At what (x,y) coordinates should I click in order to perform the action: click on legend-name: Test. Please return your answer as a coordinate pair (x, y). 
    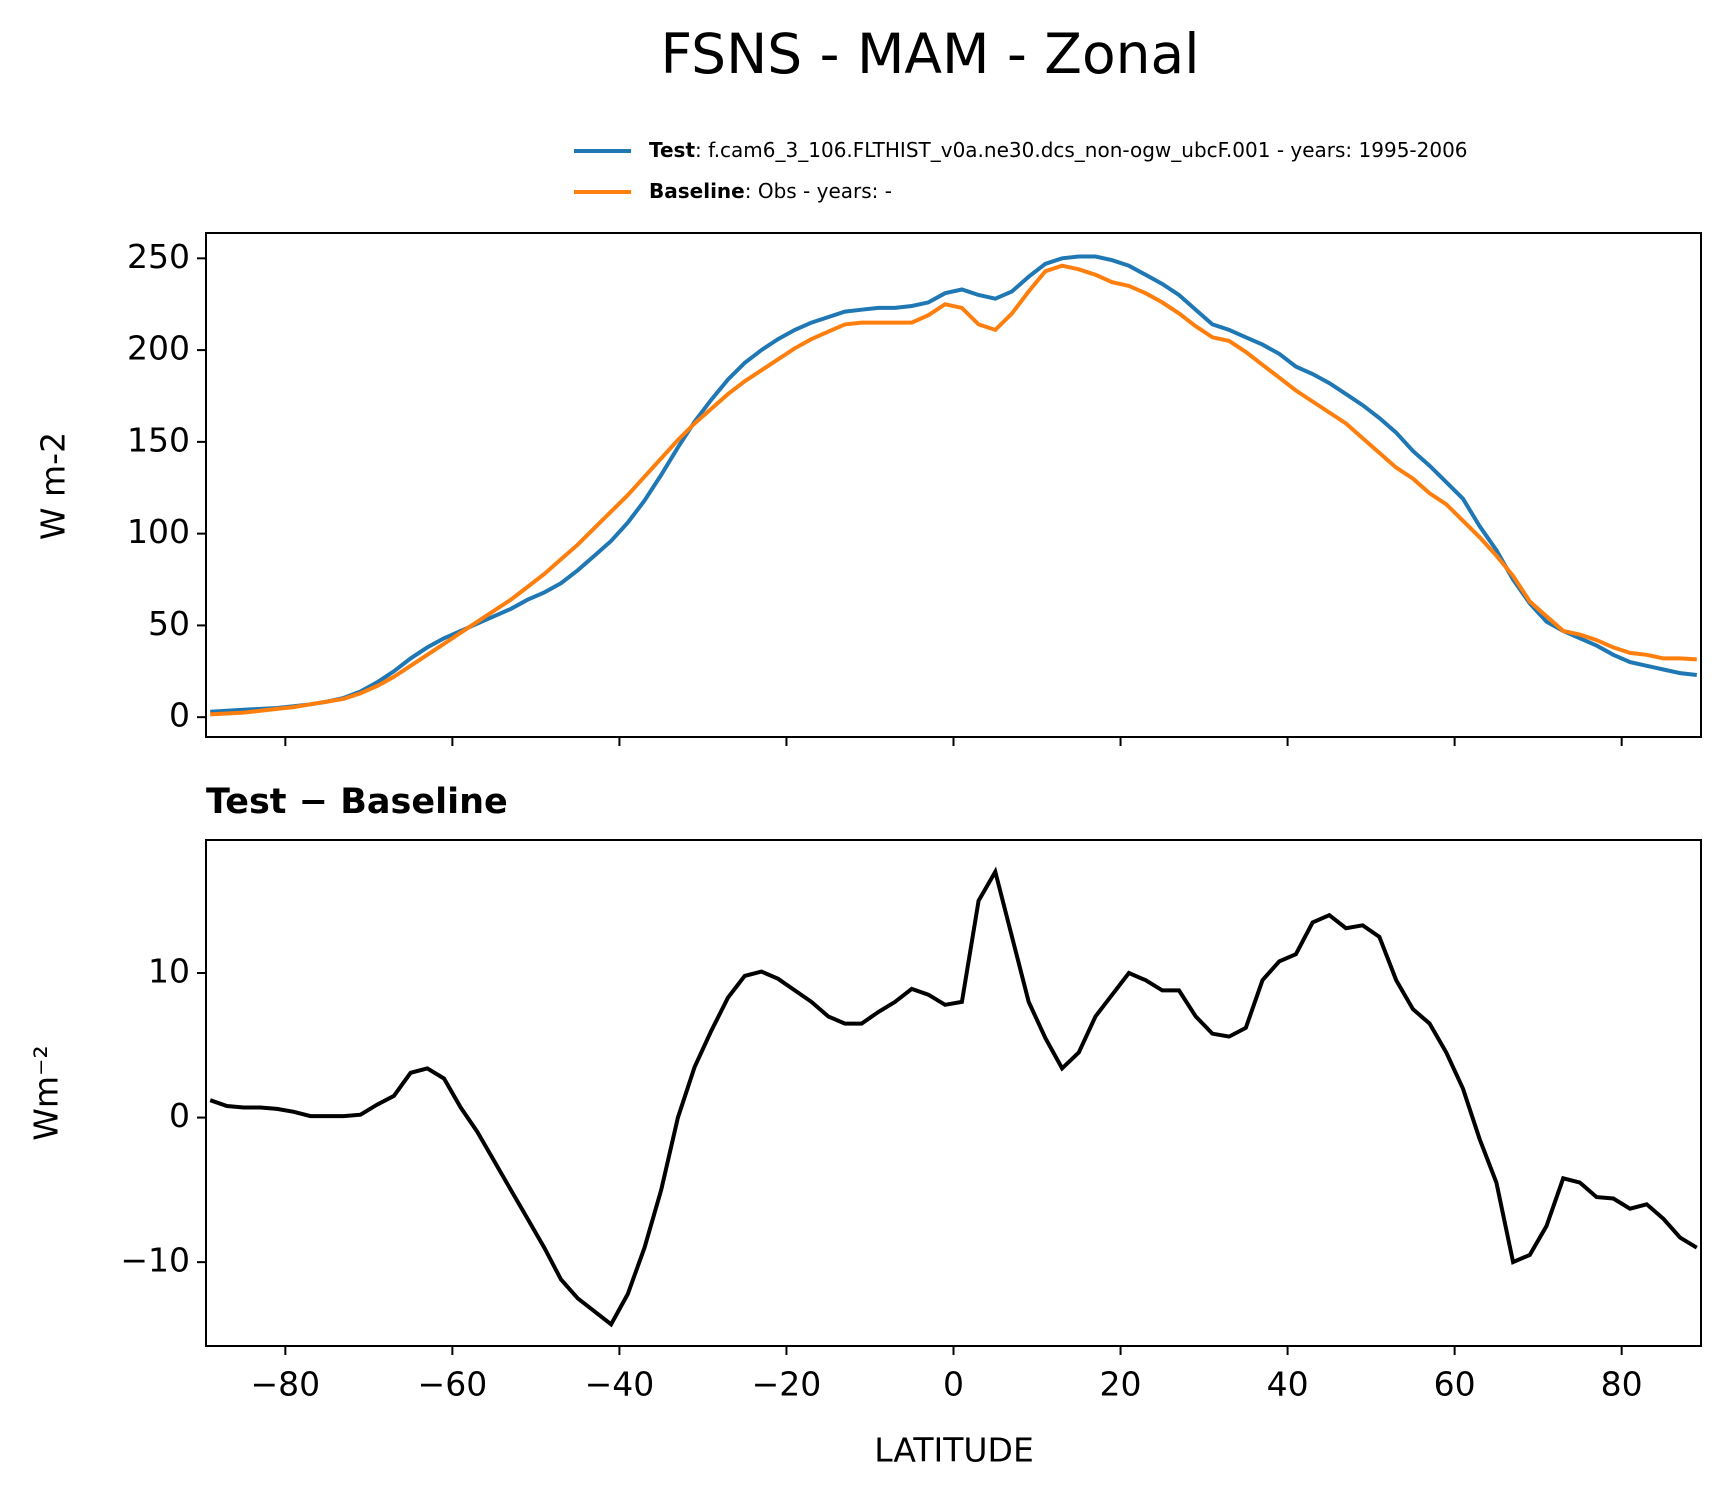
    Looking at the image, I should click on (672, 150).